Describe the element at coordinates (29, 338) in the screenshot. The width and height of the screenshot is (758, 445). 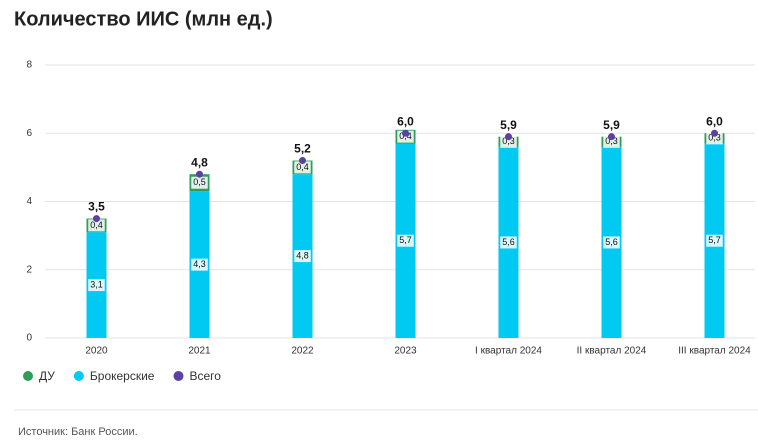
I see `y-tick-label: 0` at that location.